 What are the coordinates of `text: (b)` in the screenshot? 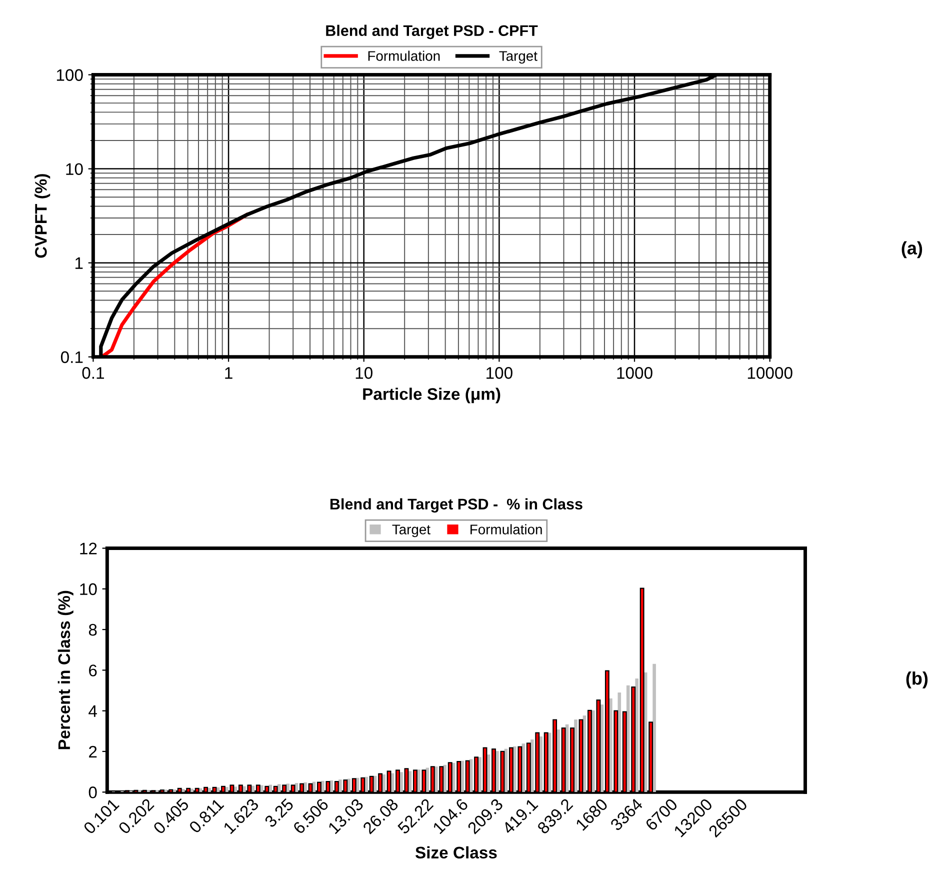 It's located at (917, 680).